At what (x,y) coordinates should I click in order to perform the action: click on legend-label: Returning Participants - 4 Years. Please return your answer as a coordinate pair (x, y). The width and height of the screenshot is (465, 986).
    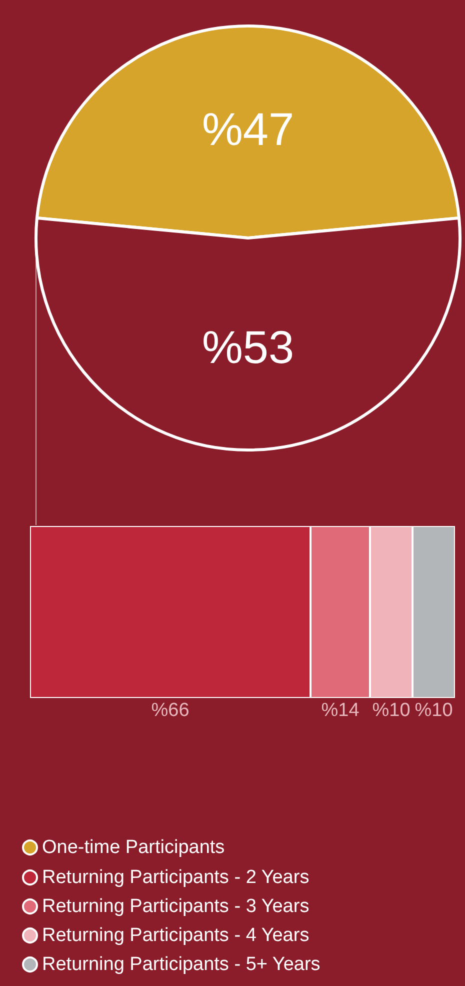
    Looking at the image, I should click on (176, 935).